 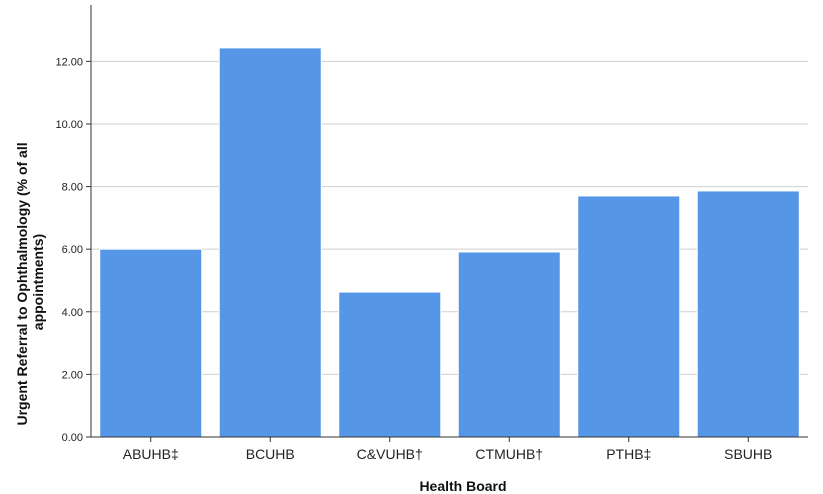 What do you see at coordinates (390, 454) in the screenshot?
I see `x-tick-label-2: C&VUHB†` at bounding box center [390, 454].